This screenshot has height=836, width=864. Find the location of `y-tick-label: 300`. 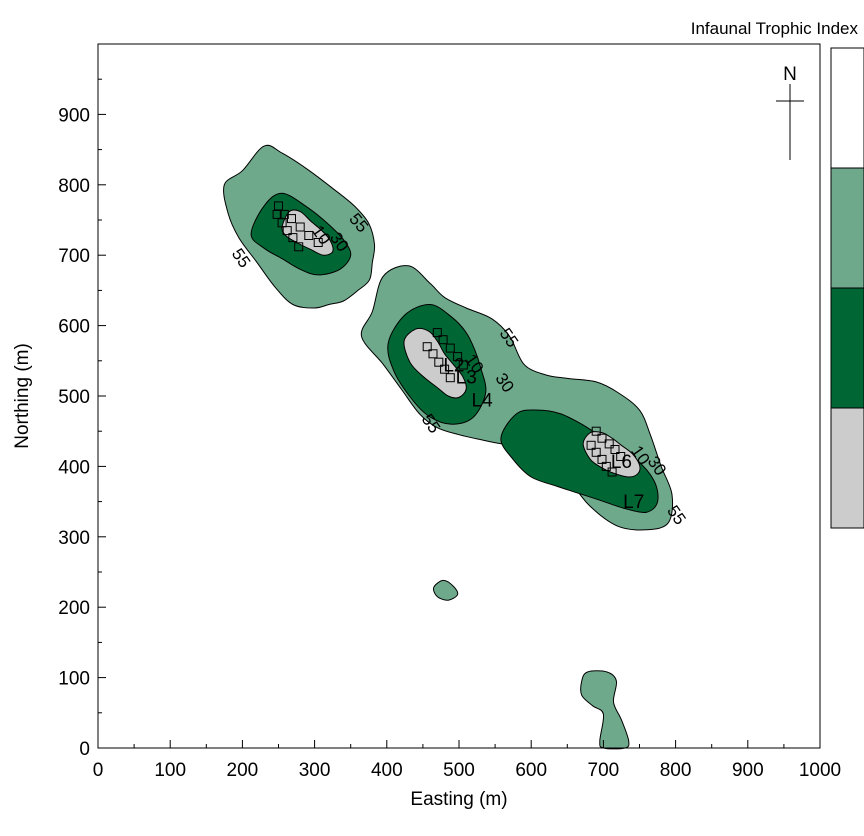

y-tick-label: 300 is located at coordinates (74, 538).